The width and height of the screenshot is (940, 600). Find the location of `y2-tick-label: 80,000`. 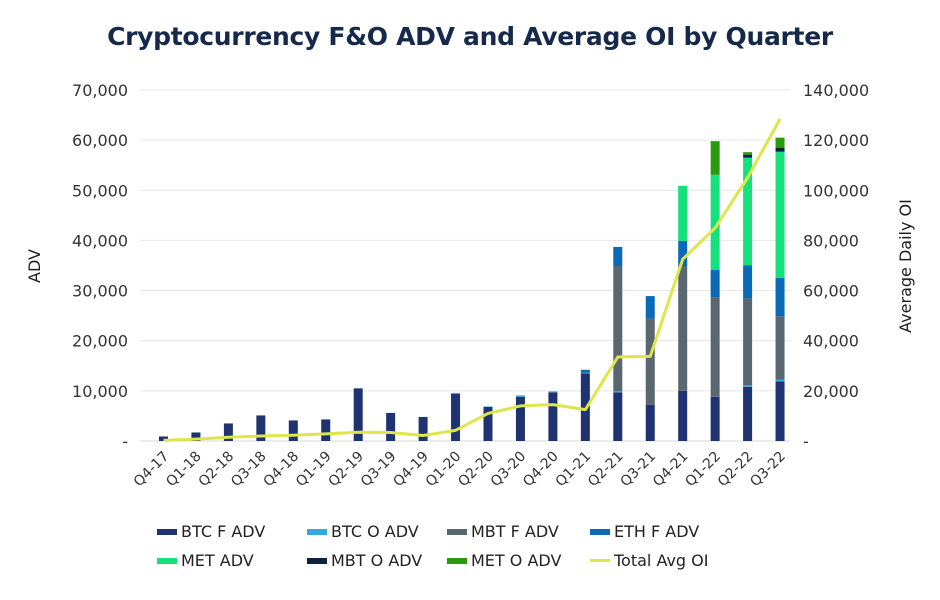

y2-tick-label: 80,000 is located at coordinates (831, 240).